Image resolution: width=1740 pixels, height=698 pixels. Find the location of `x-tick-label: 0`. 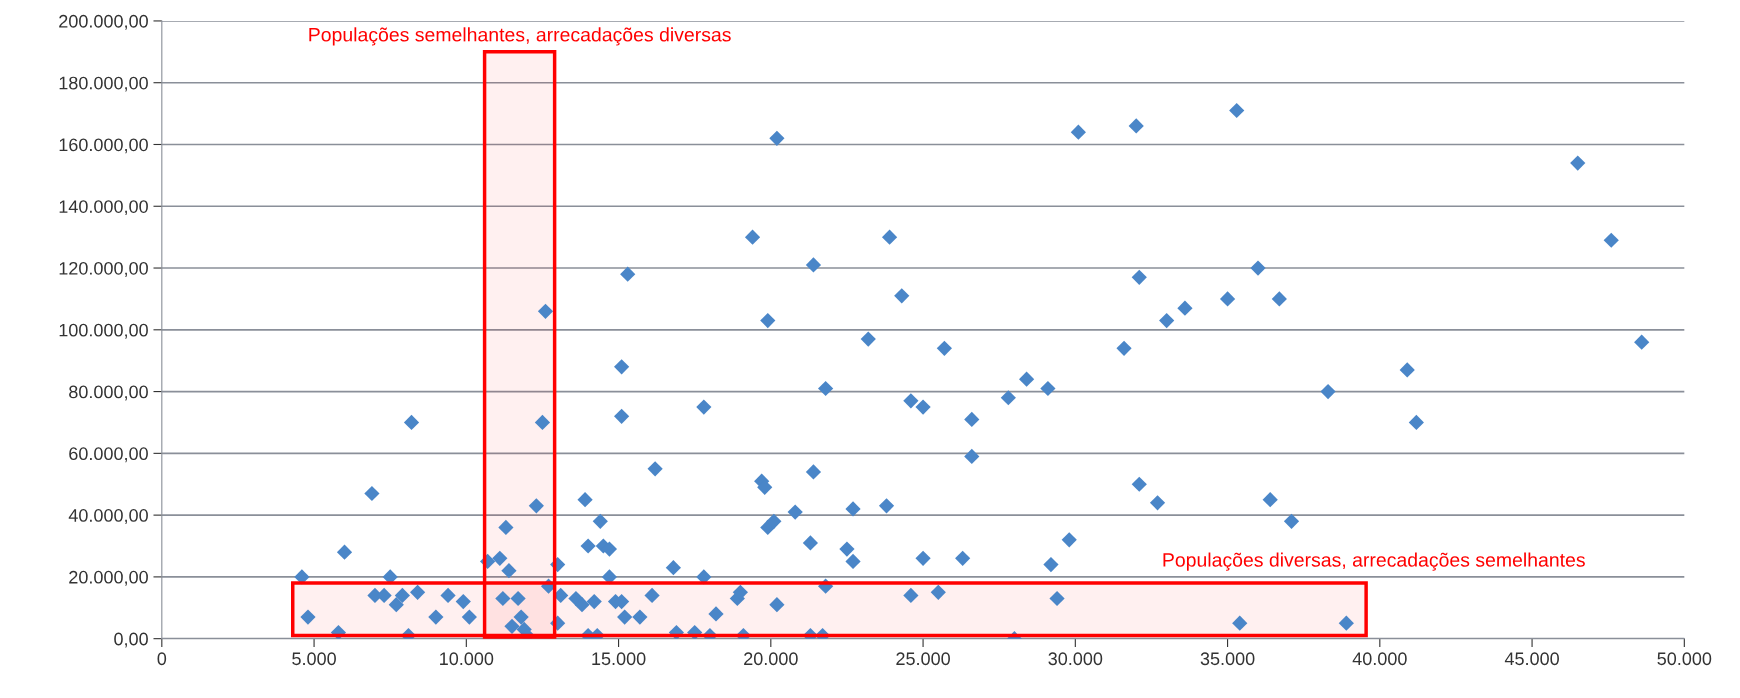

x-tick-label: 0 is located at coordinates (162, 659).